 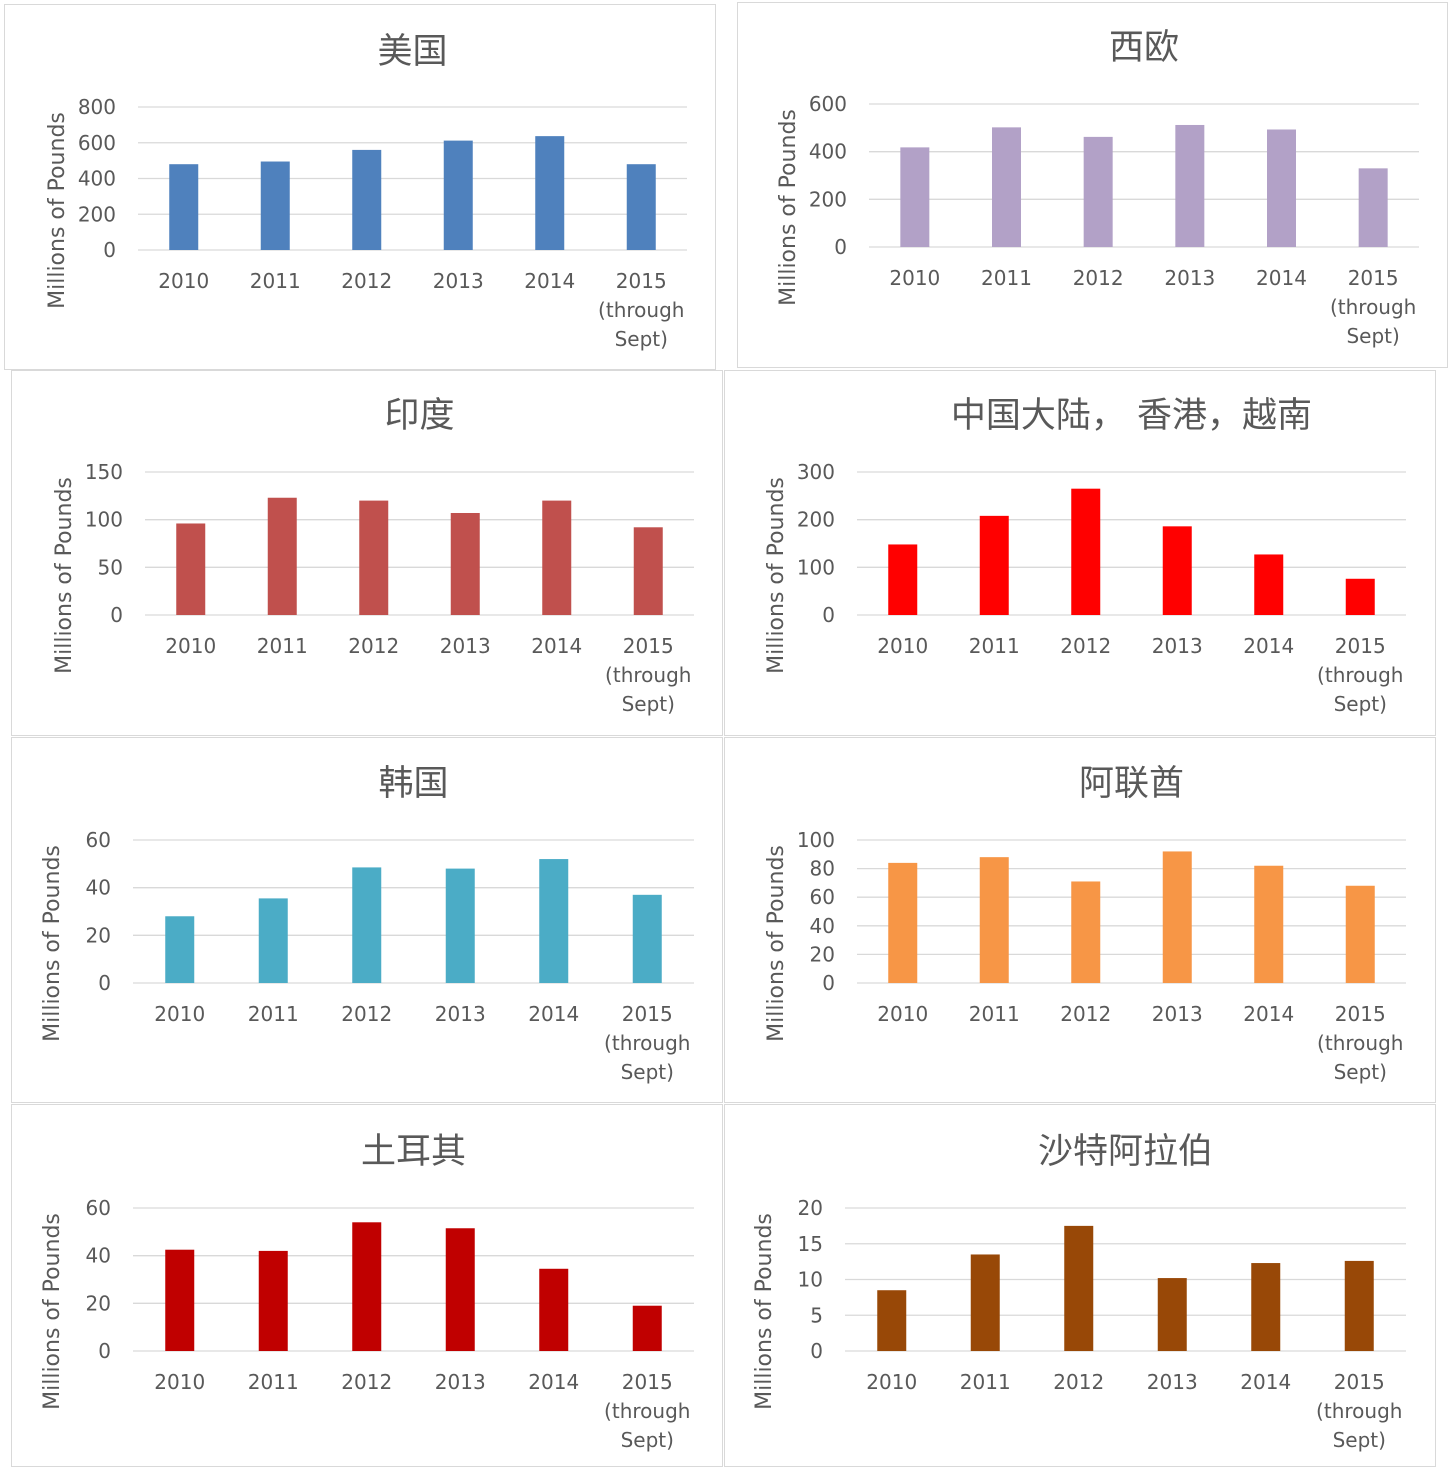 What do you see at coordinates (810, 1244) in the screenshot?
I see `y-tick-label: 15` at bounding box center [810, 1244].